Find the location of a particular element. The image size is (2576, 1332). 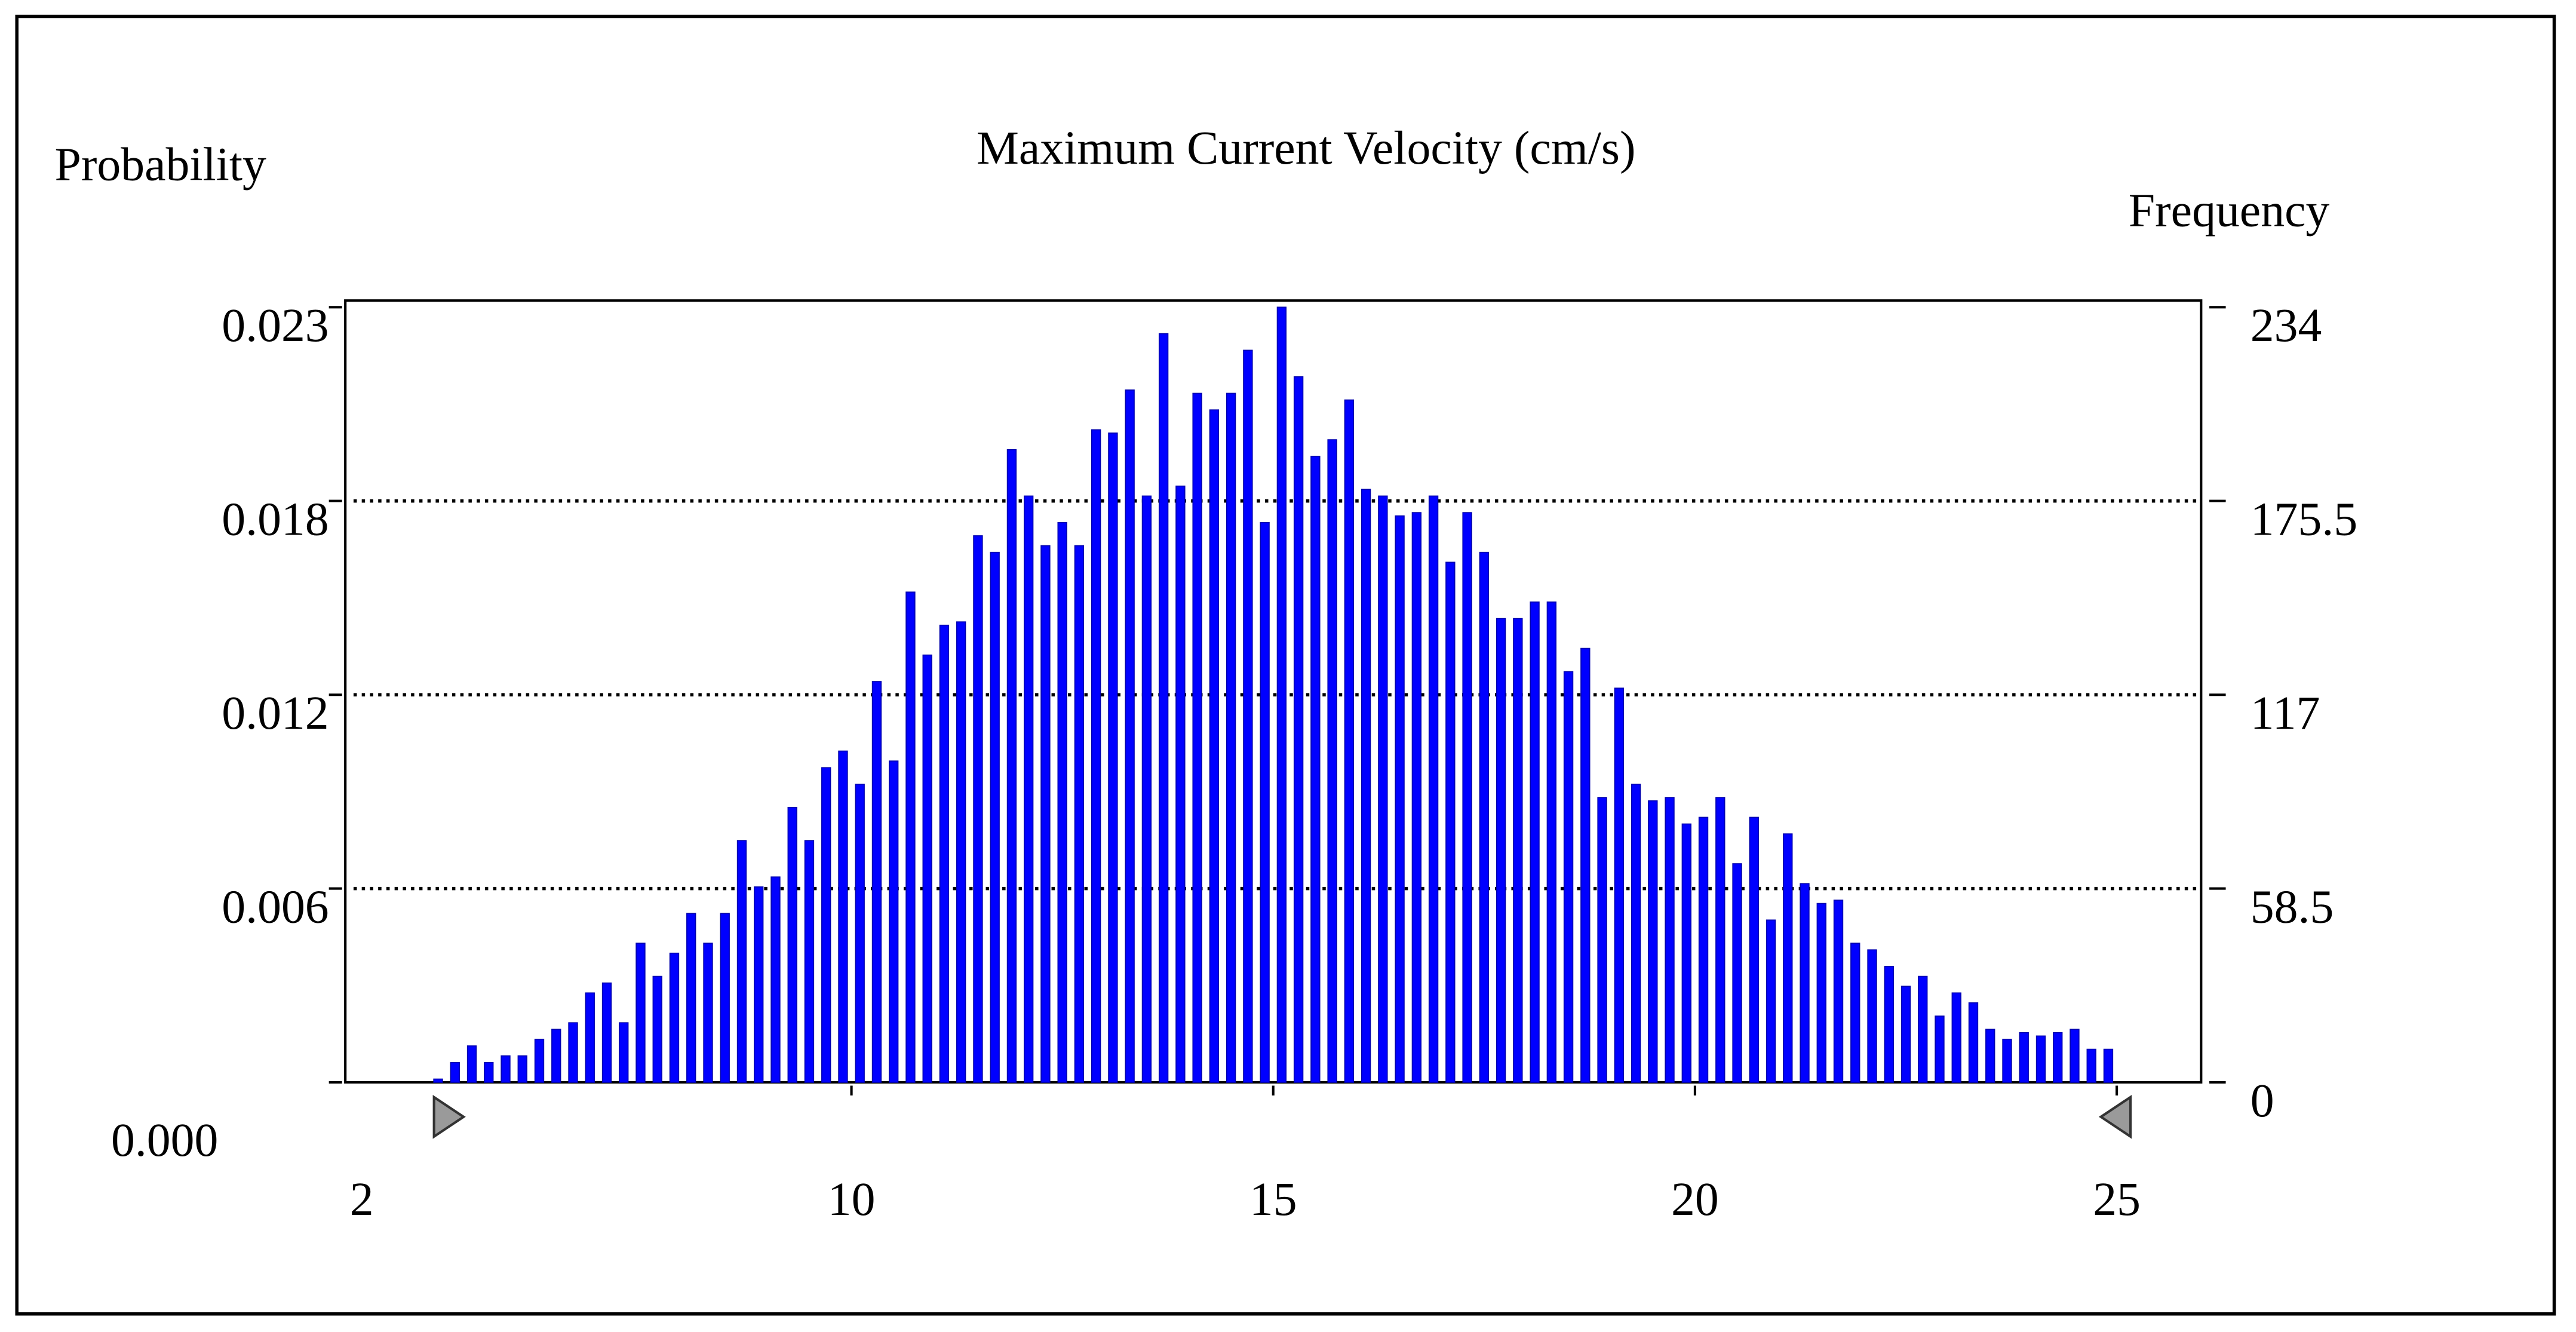

range-marker-right is located at coordinates (2115, 1116).